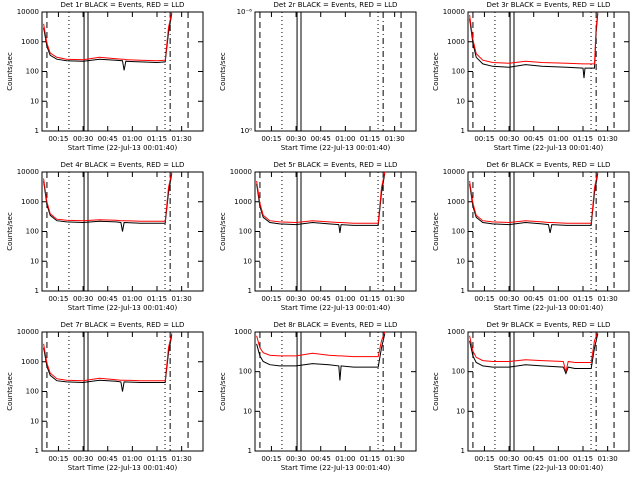 The height and width of the screenshot is (480, 640). What do you see at coordinates (549, 165) in the screenshot?
I see `chart-title: Det 6r BLACK = Events, RED = LLD` at bounding box center [549, 165].